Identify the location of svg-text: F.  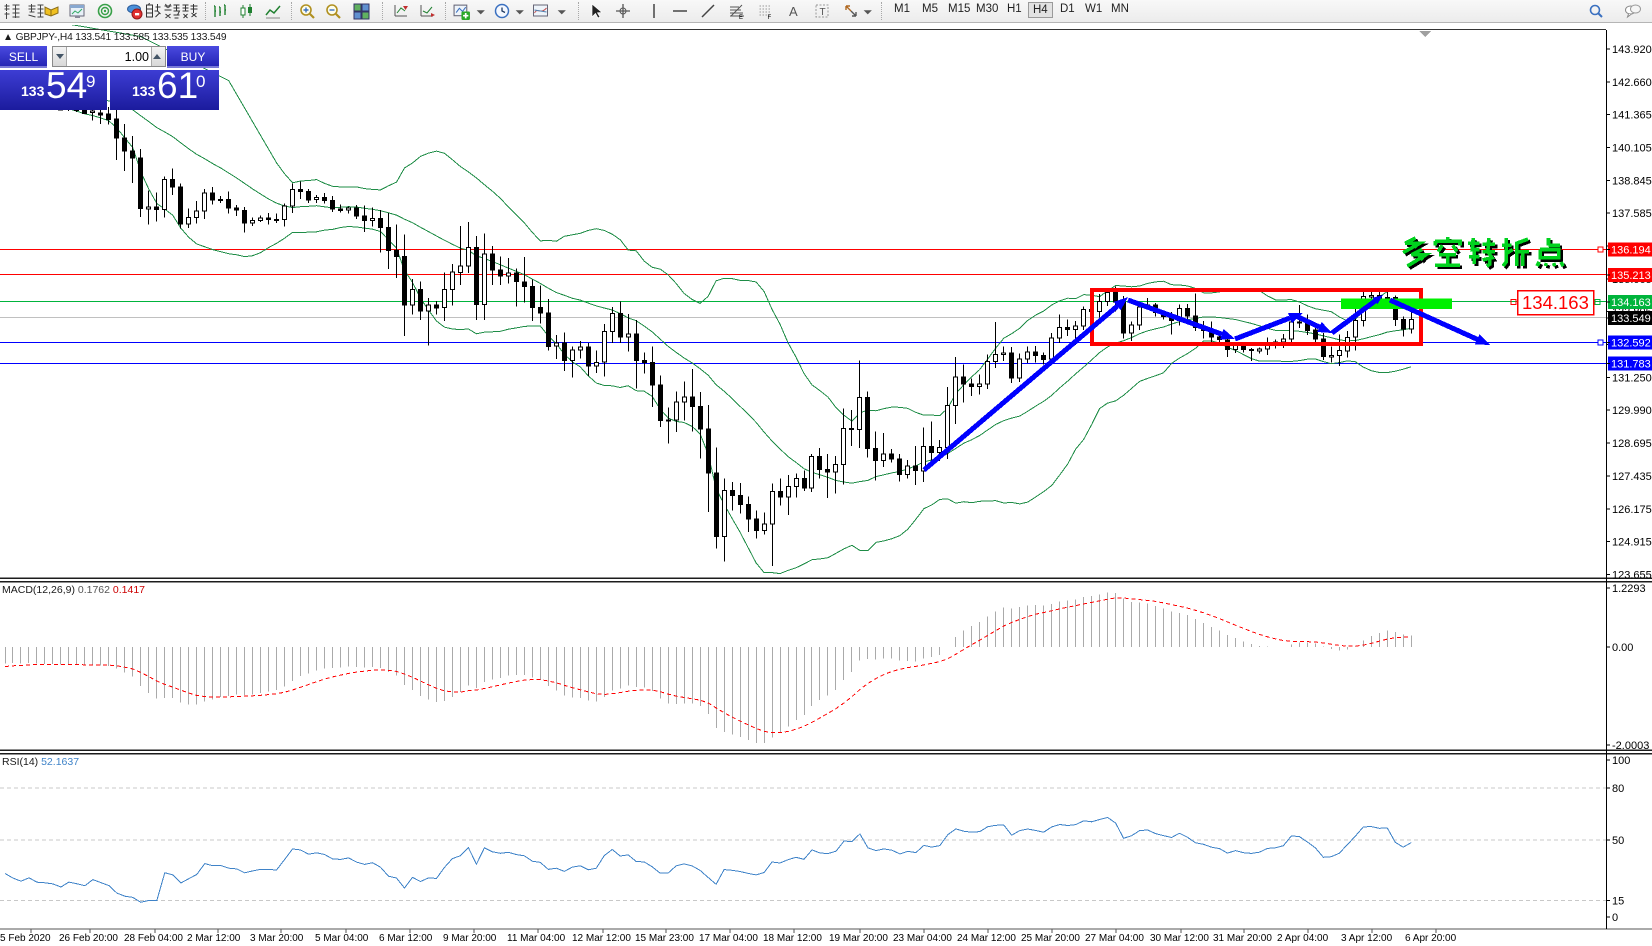
(770, 17).